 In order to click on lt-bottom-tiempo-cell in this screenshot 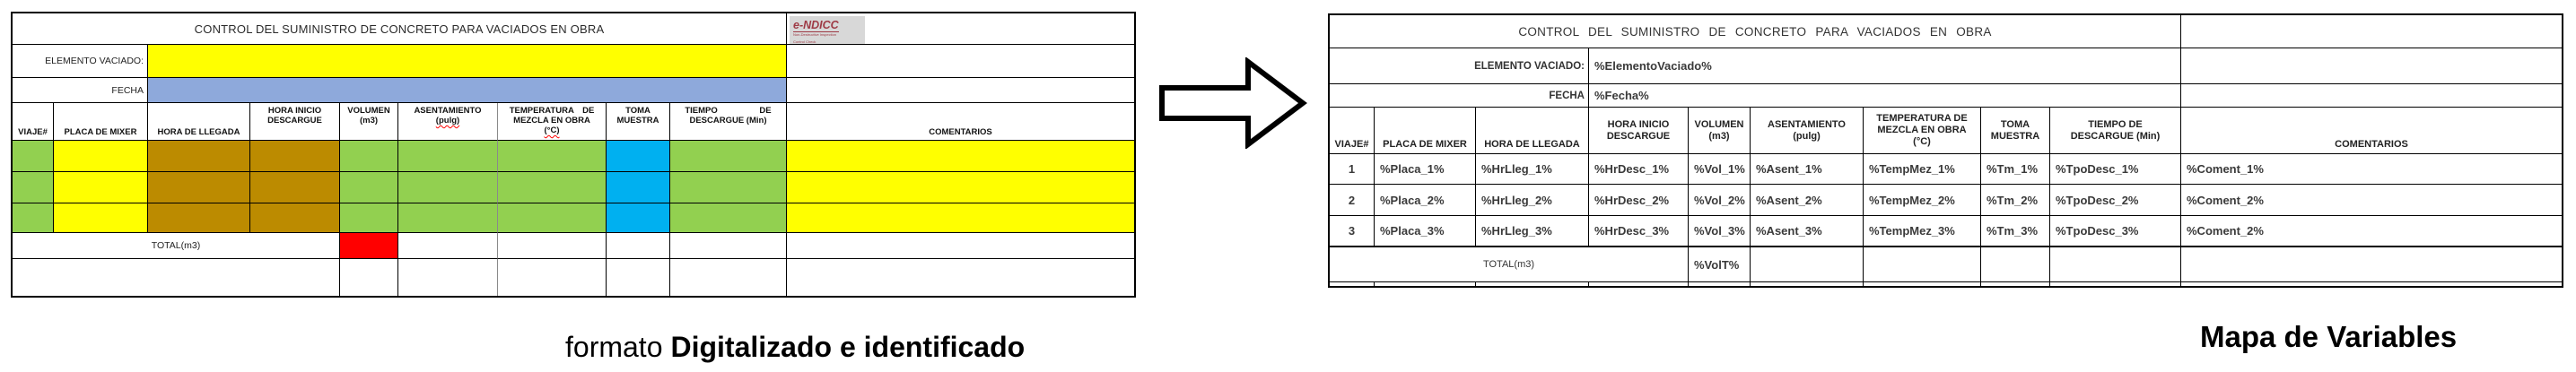, I will do `click(728, 277)`.